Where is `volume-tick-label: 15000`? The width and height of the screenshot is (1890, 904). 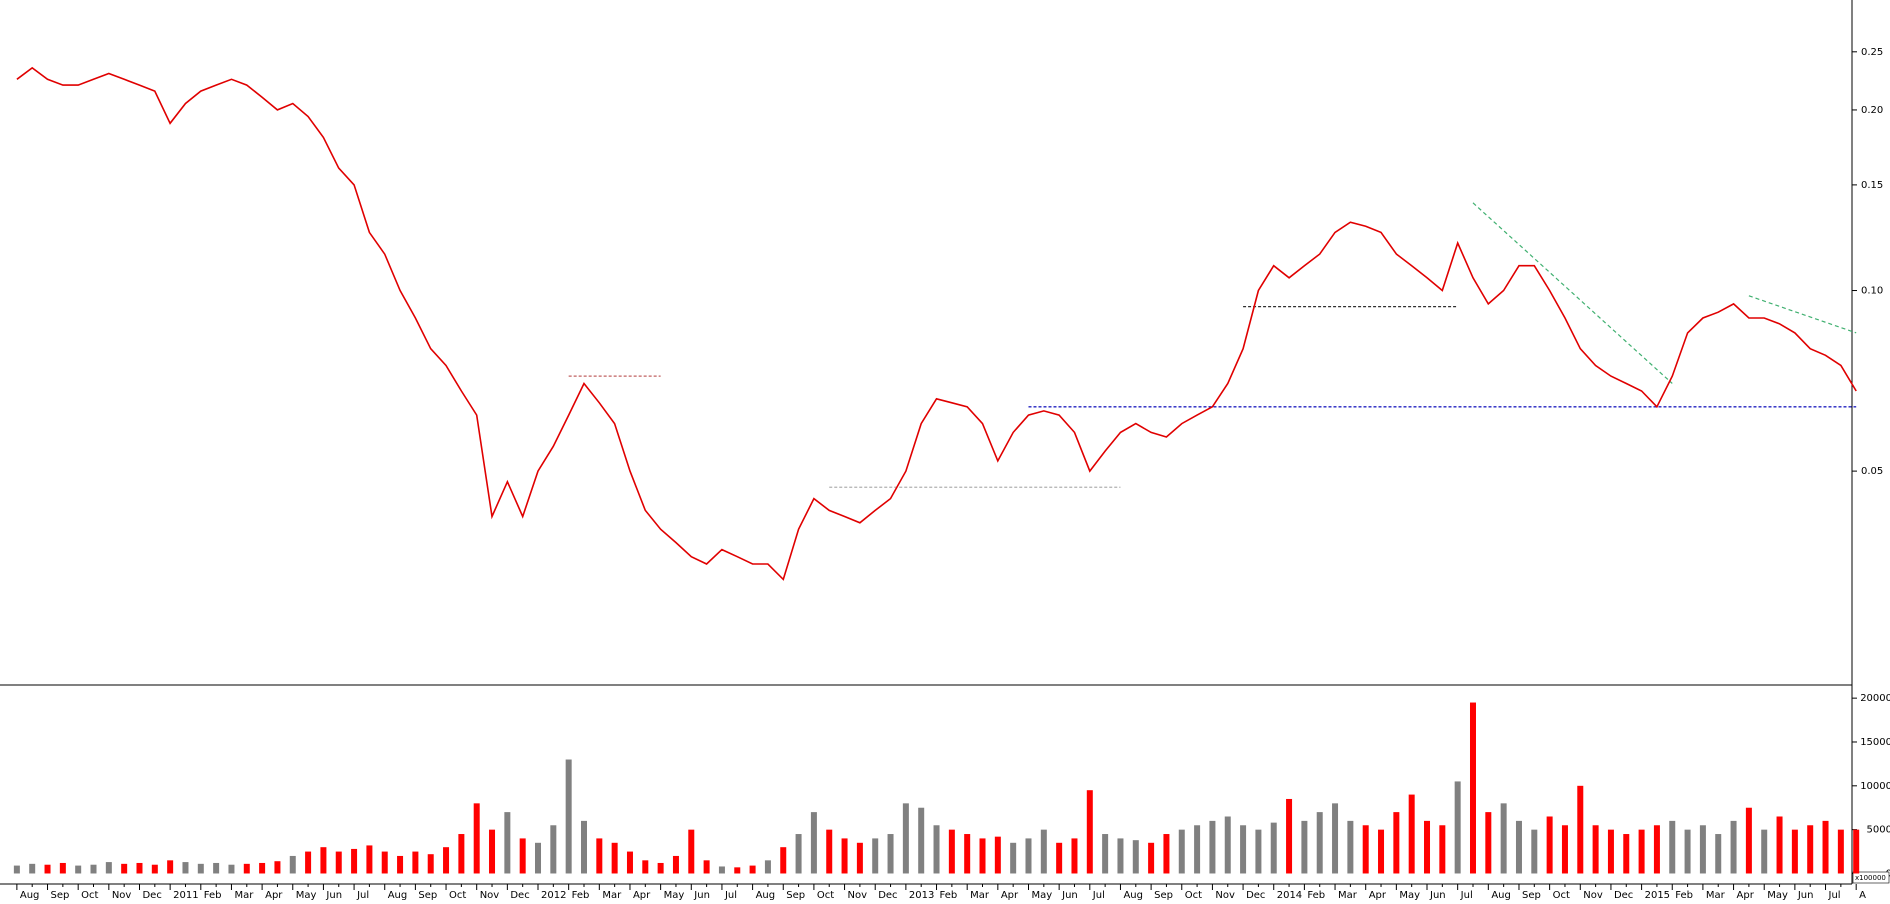 volume-tick-label: 15000 is located at coordinates (1875, 742).